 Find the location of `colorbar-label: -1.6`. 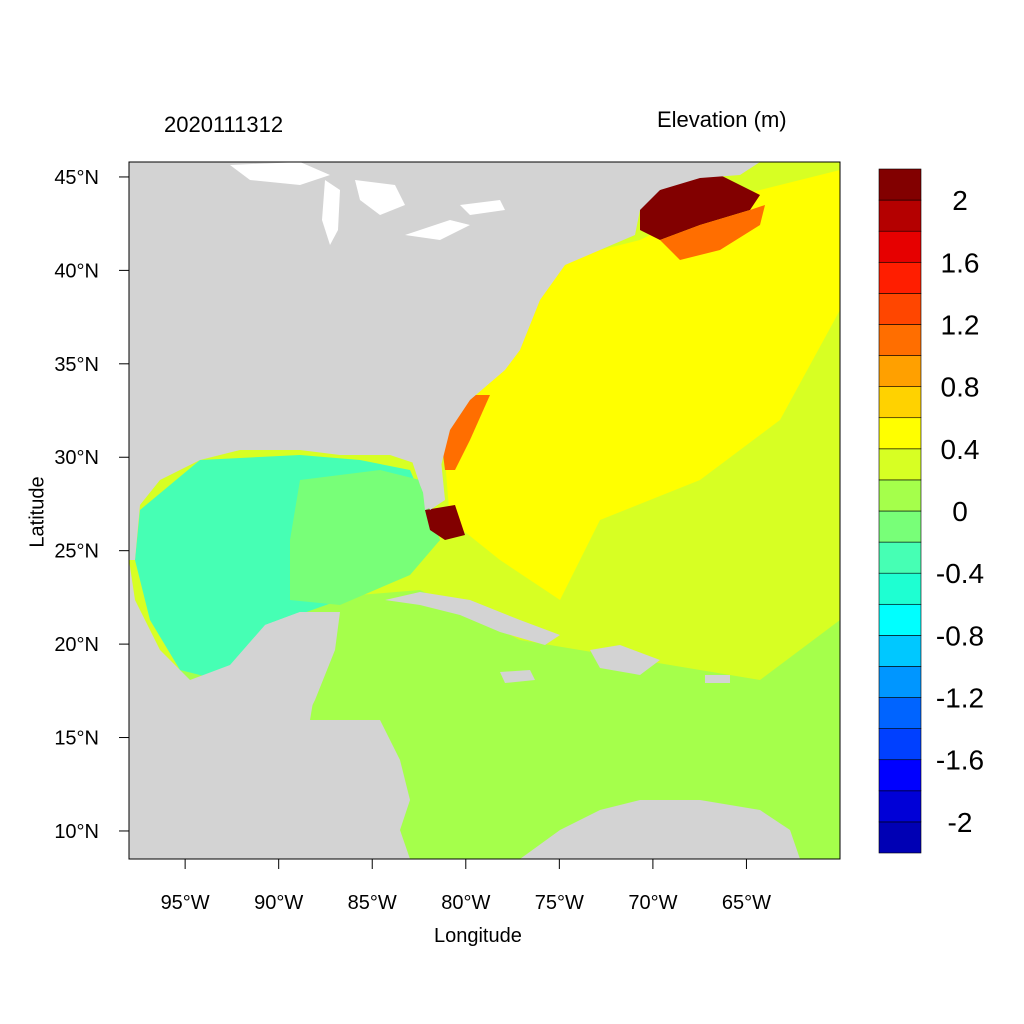

colorbar-label: -1.6 is located at coordinates (960, 760).